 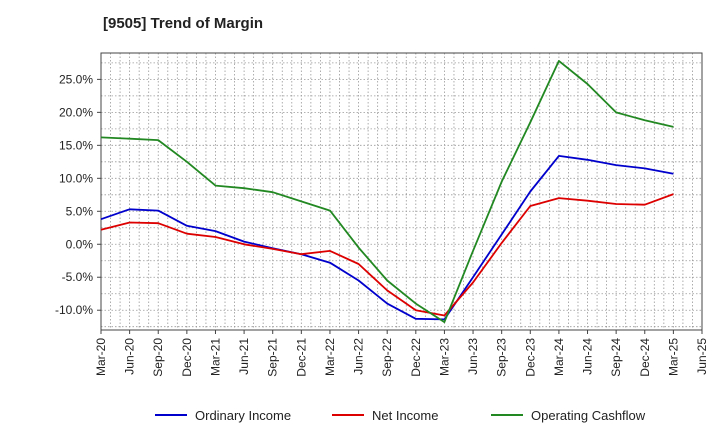 I want to click on x-tick-label: Mar-24, so click(x=559, y=357).